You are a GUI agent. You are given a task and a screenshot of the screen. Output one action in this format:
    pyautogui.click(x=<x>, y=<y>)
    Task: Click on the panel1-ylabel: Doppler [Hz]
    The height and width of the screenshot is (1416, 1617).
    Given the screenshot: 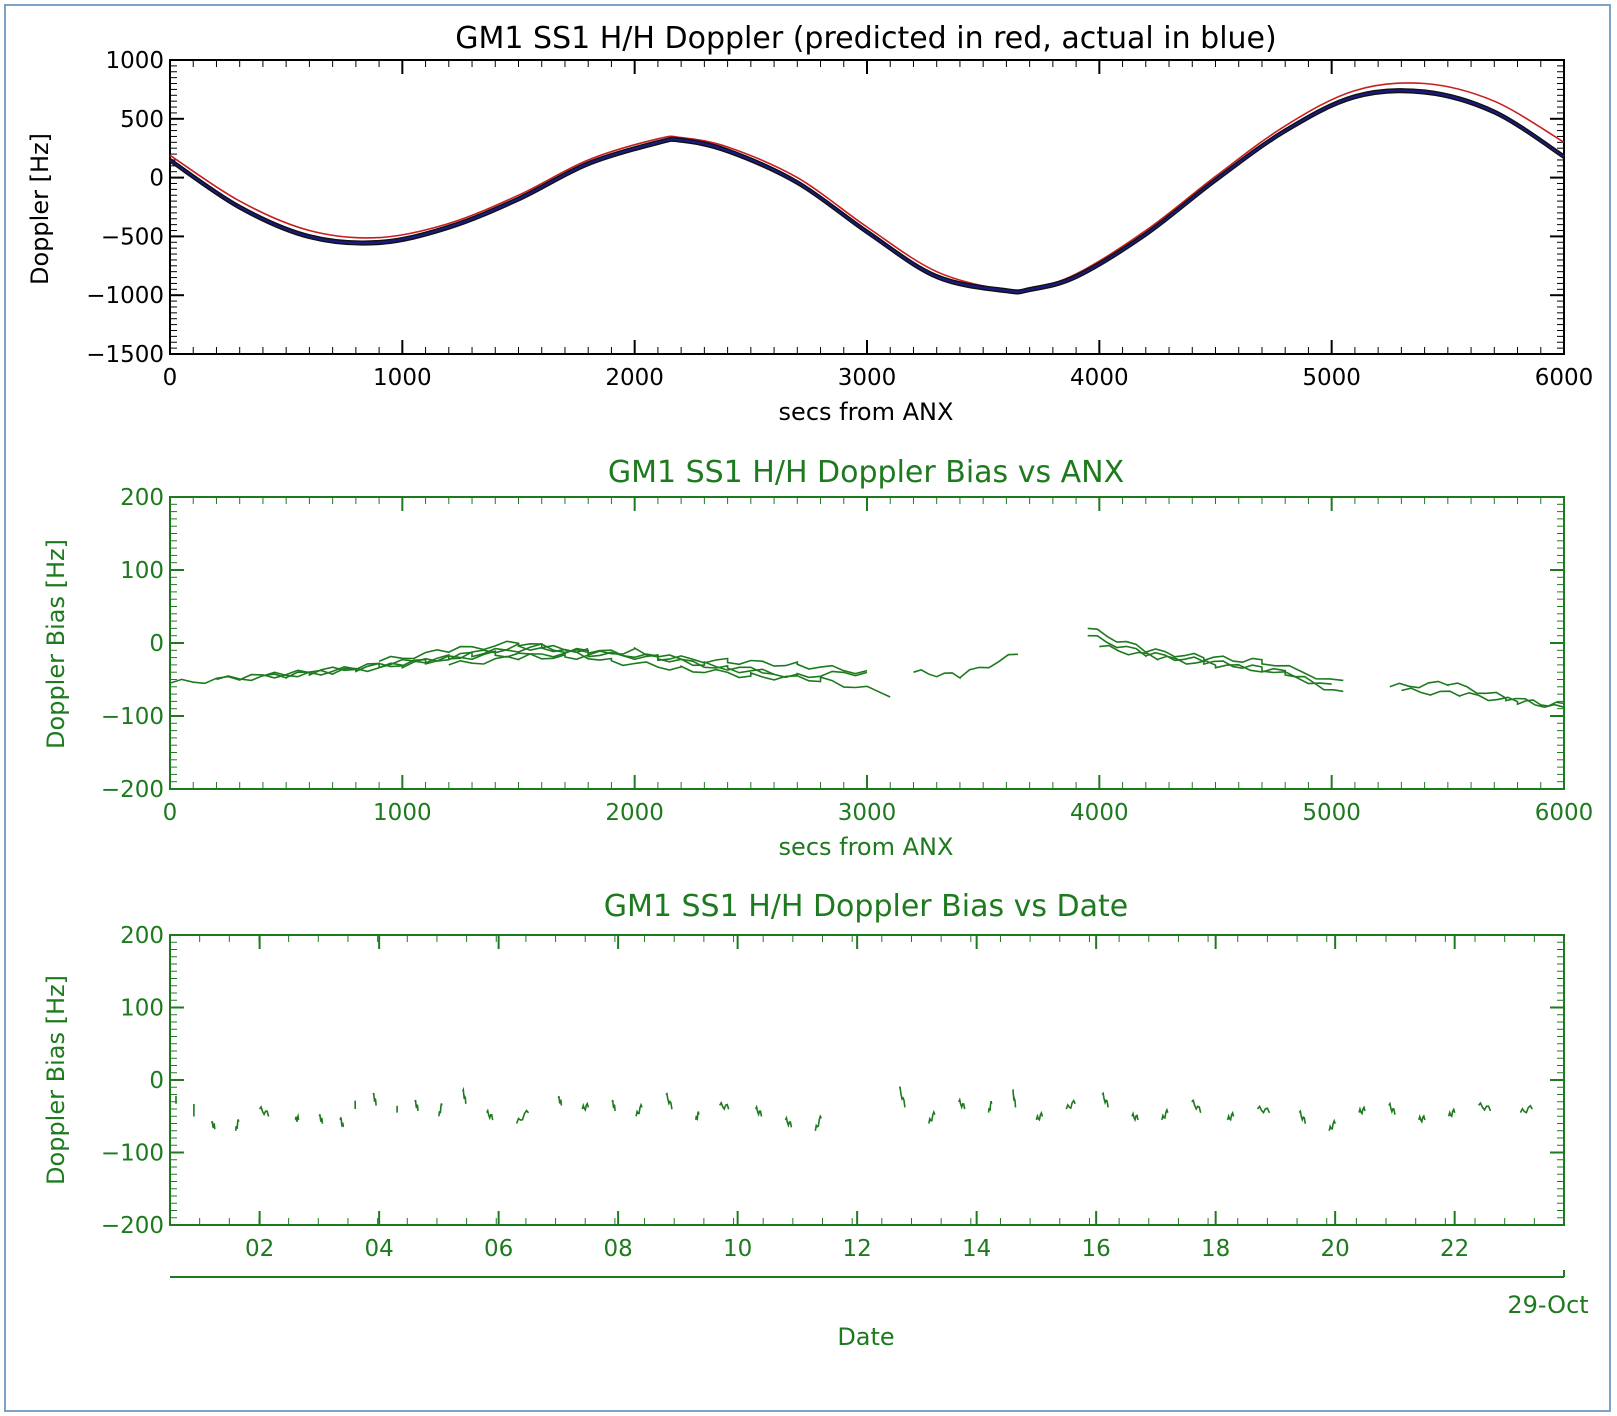 What is the action you would take?
    pyautogui.click(x=40, y=209)
    